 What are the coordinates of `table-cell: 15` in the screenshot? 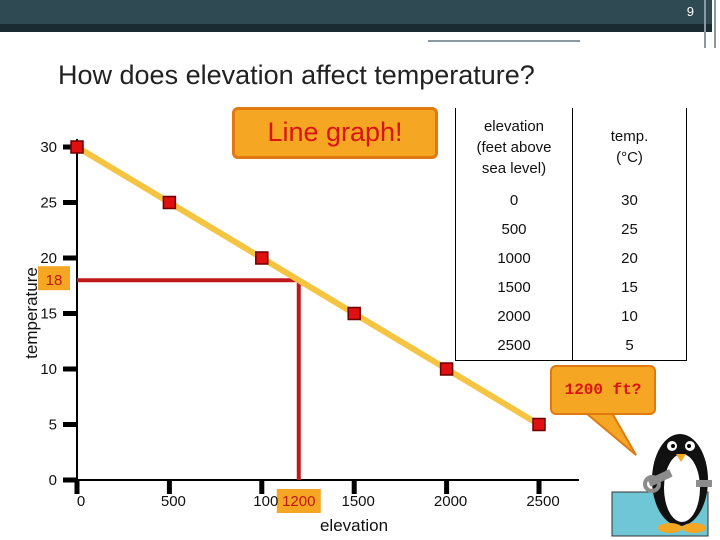 It's located at (629, 287).